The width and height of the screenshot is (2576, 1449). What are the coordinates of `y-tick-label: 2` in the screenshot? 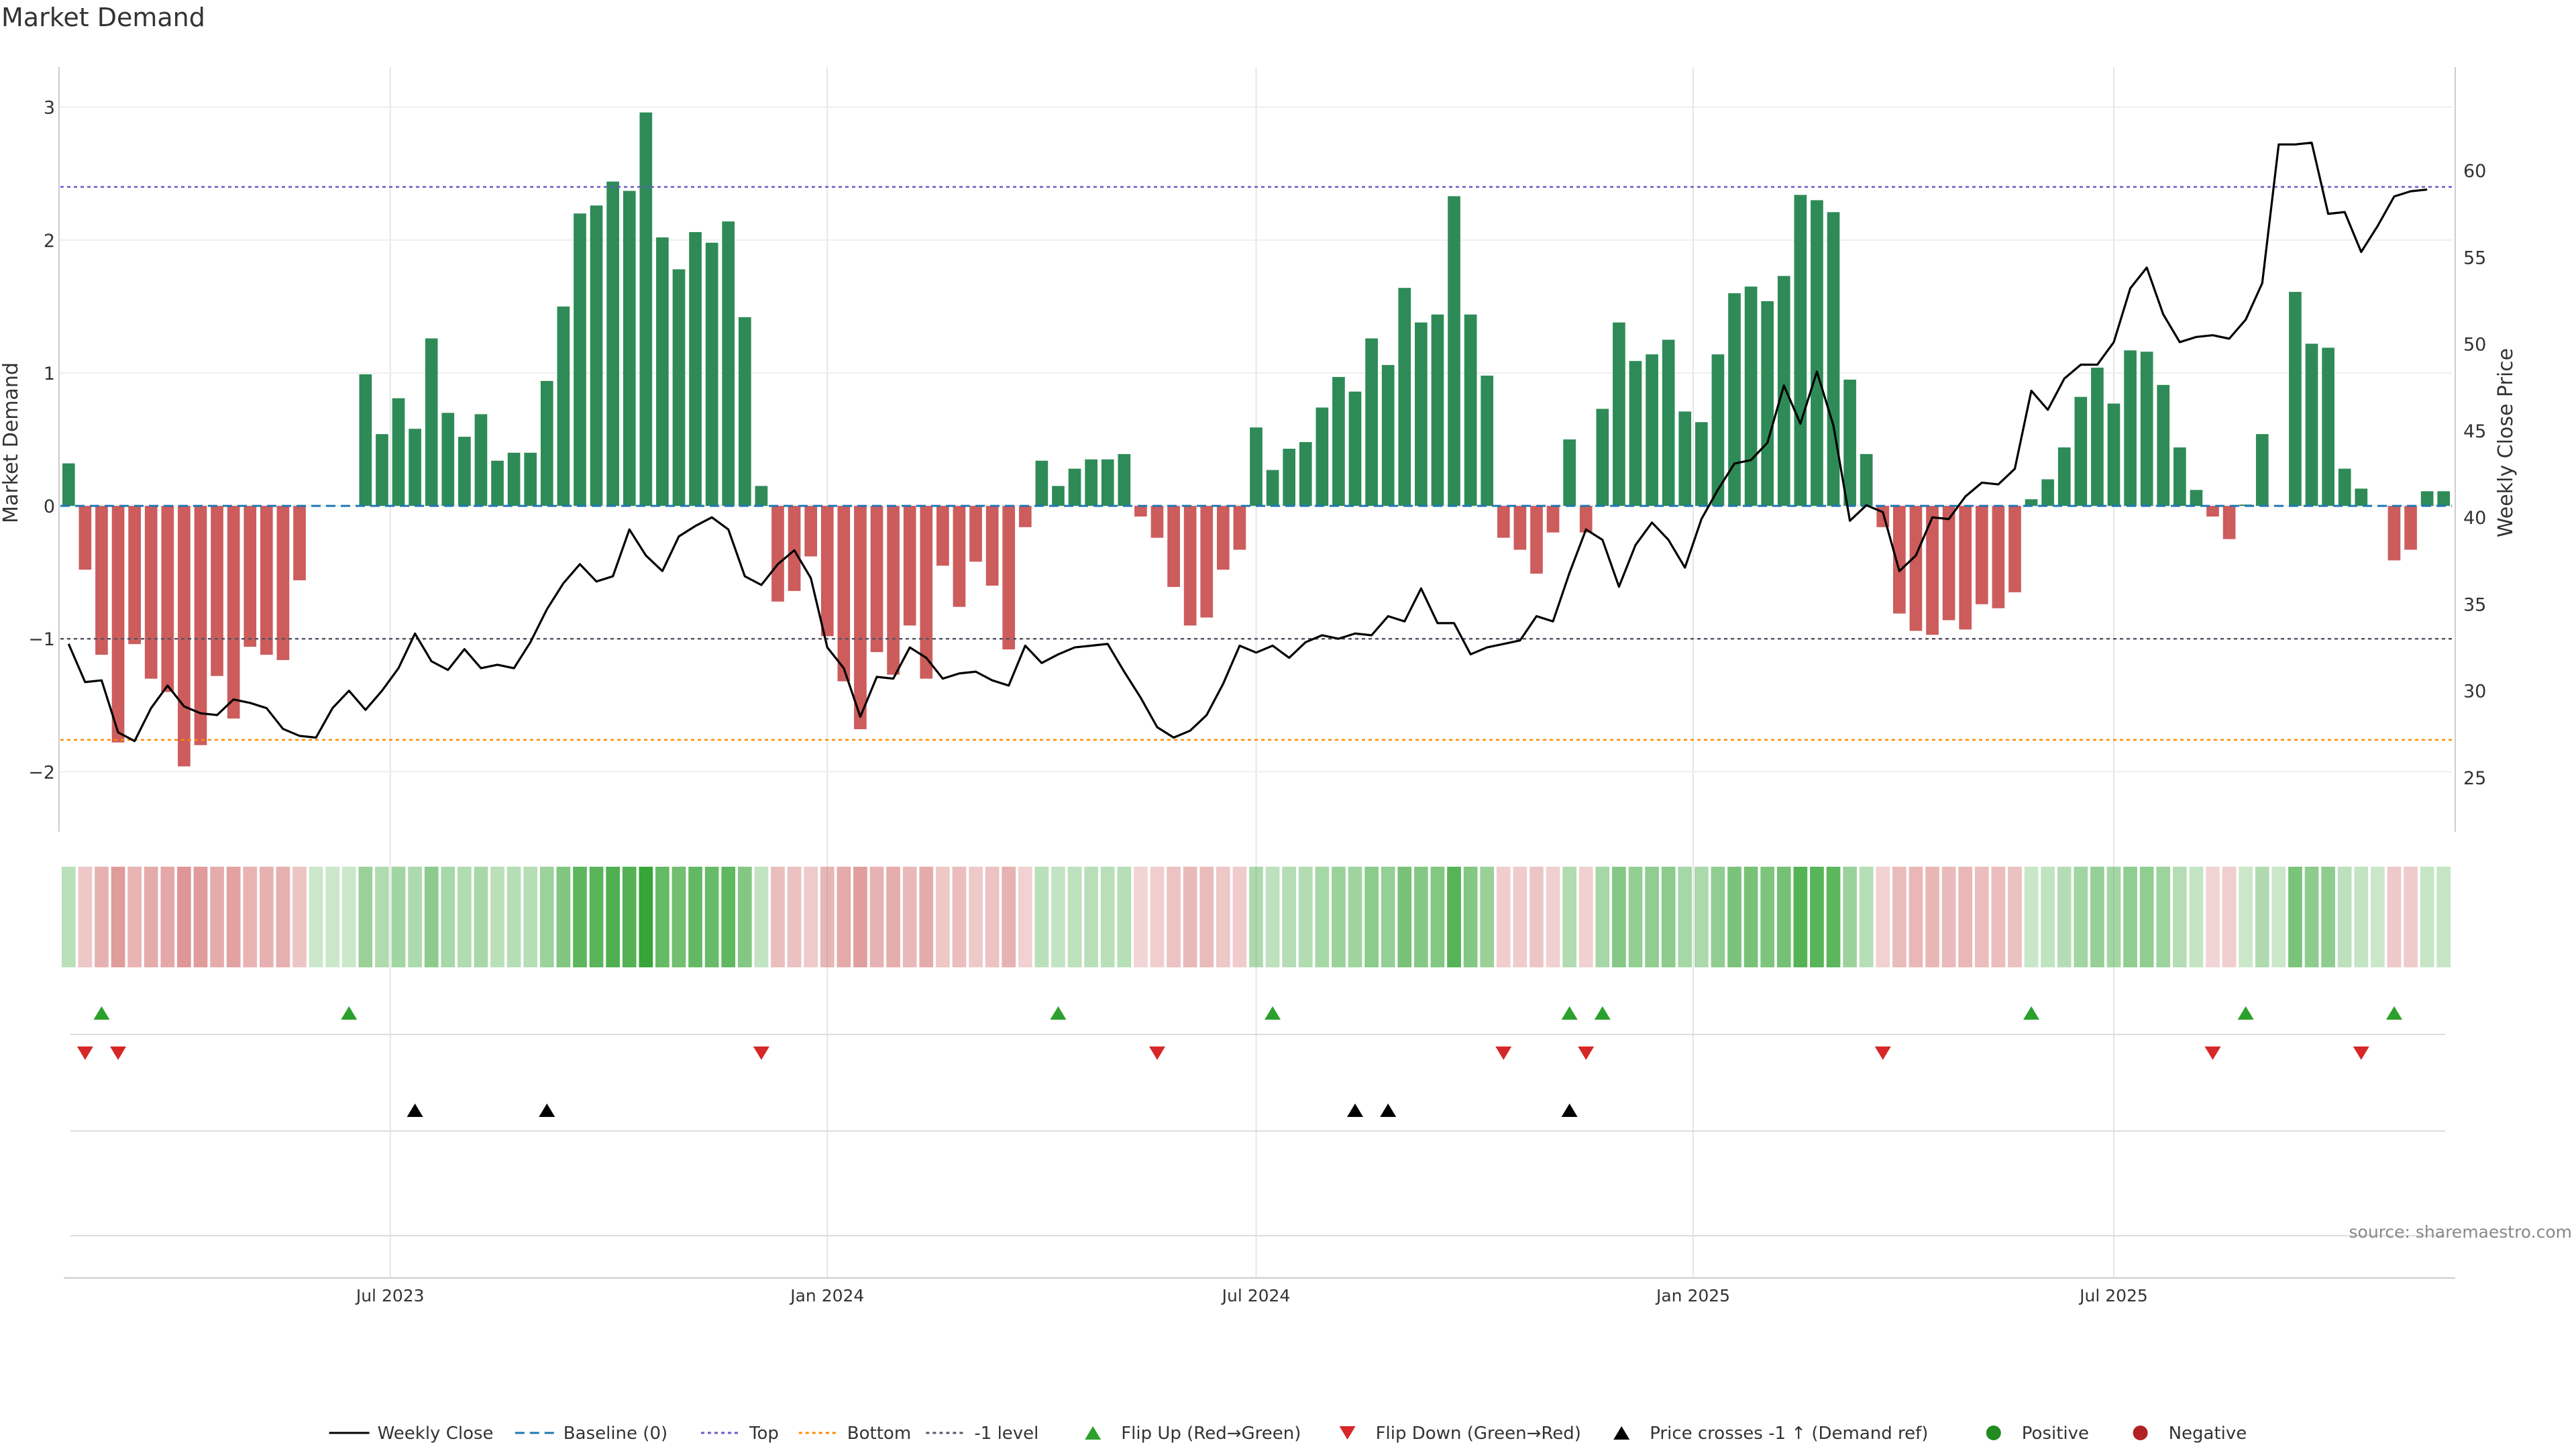 It's located at (49, 241).